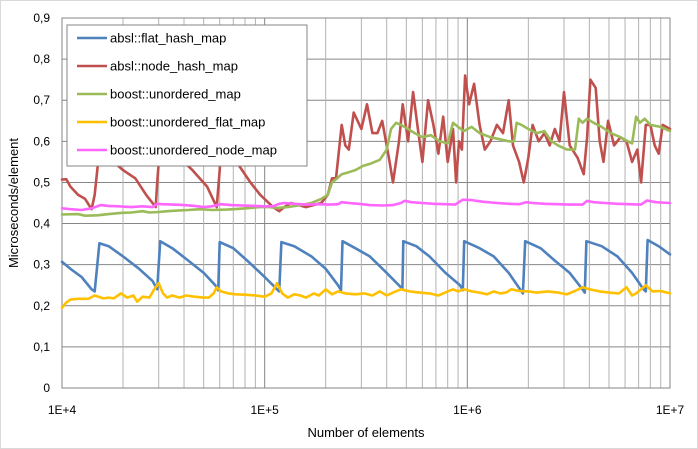  I want to click on x-axis-title: Number of elements, so click(366, 432).